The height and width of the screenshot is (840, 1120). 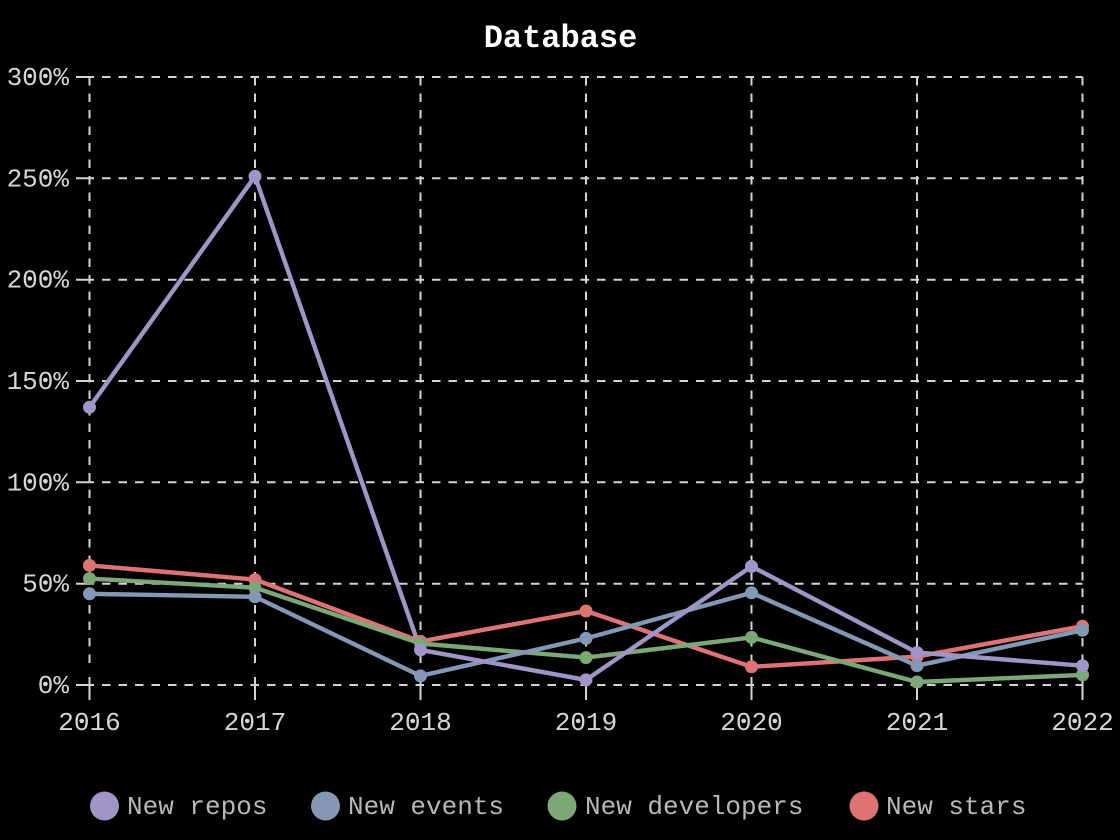 I want to click on svg-text: Database, so click(x=561, y=38).